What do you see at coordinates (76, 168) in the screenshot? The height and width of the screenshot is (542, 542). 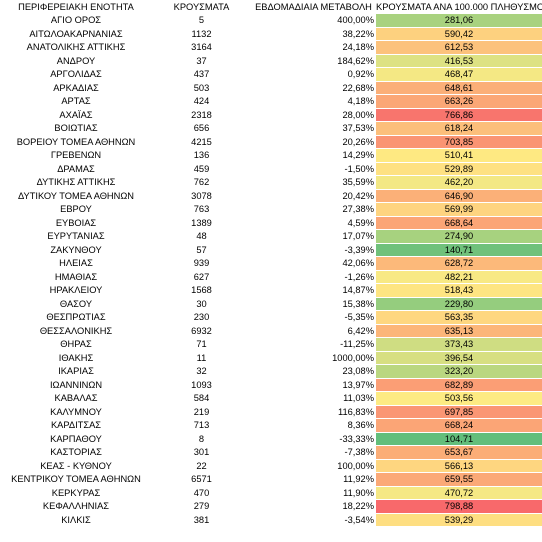 I see `cell-region: ΔΡΑΜΑΣ` at bounding box center [76, 168].